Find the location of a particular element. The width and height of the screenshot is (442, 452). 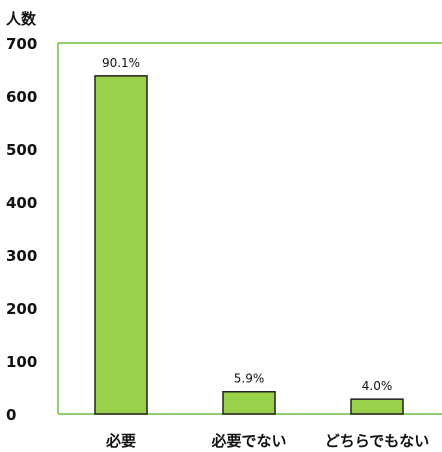

y-tick-label: 500 is located at coordinates (21, 150).